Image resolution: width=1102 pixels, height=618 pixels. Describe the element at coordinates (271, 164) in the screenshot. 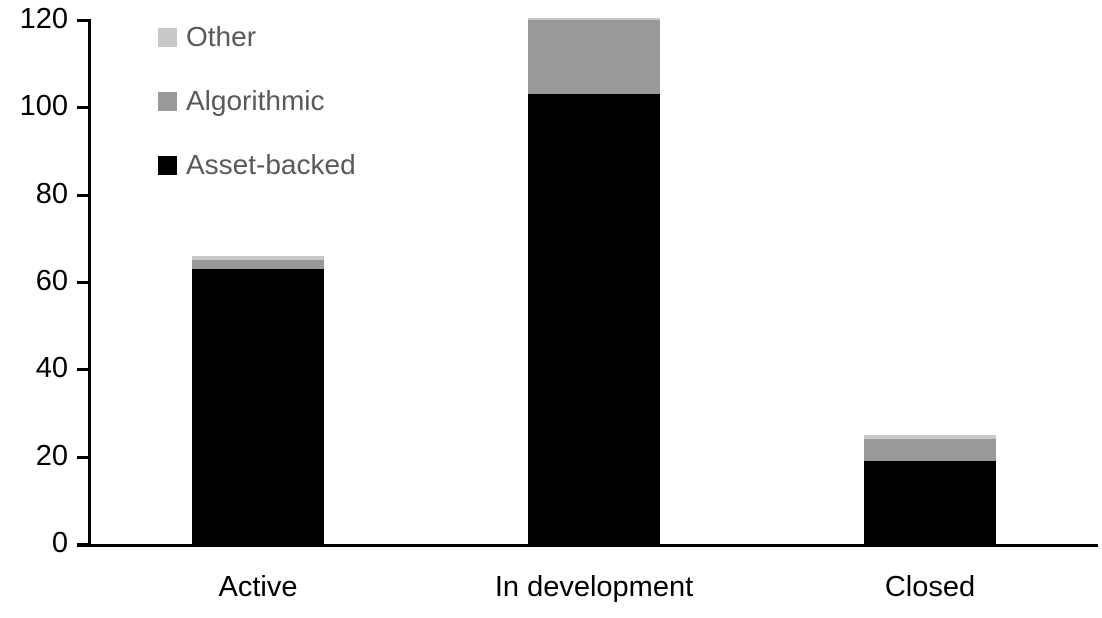

I see `legend-label: Asset-backed` at that location.